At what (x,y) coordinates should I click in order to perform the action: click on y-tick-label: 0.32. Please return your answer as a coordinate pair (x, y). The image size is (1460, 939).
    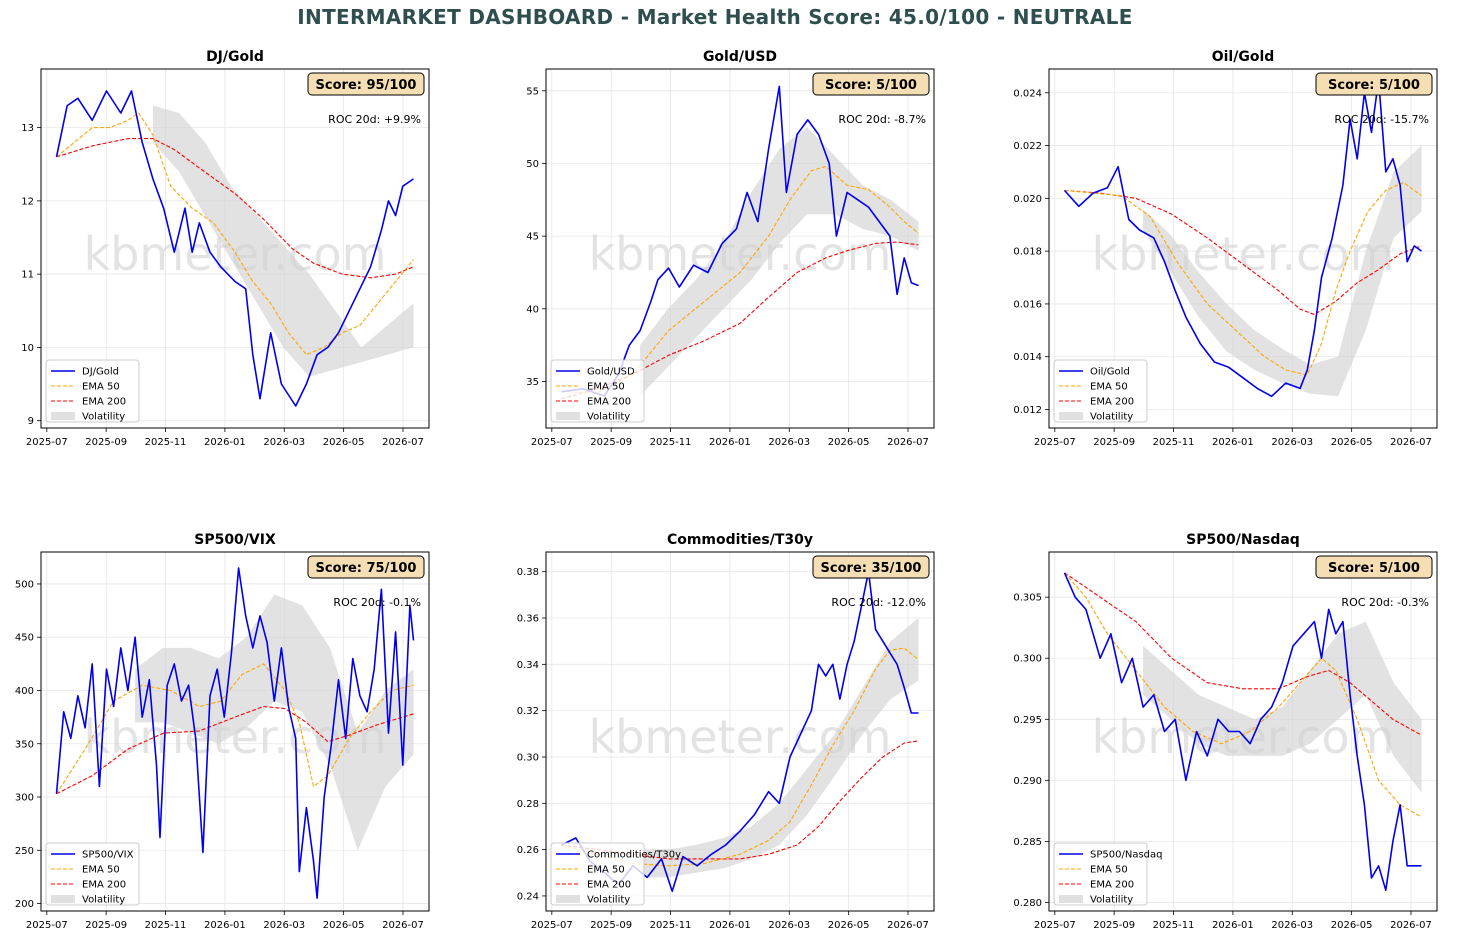
    Looking at the image, I should click on (528, 711).